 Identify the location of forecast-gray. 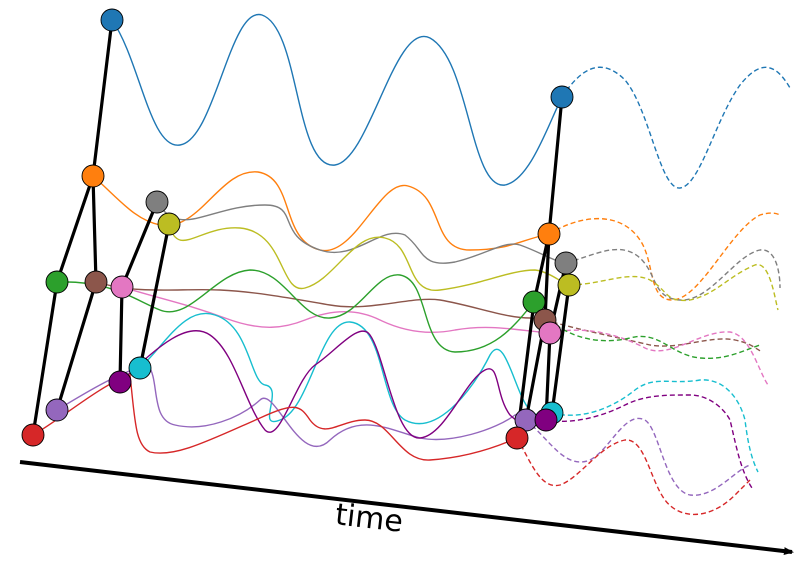
(673, 274).